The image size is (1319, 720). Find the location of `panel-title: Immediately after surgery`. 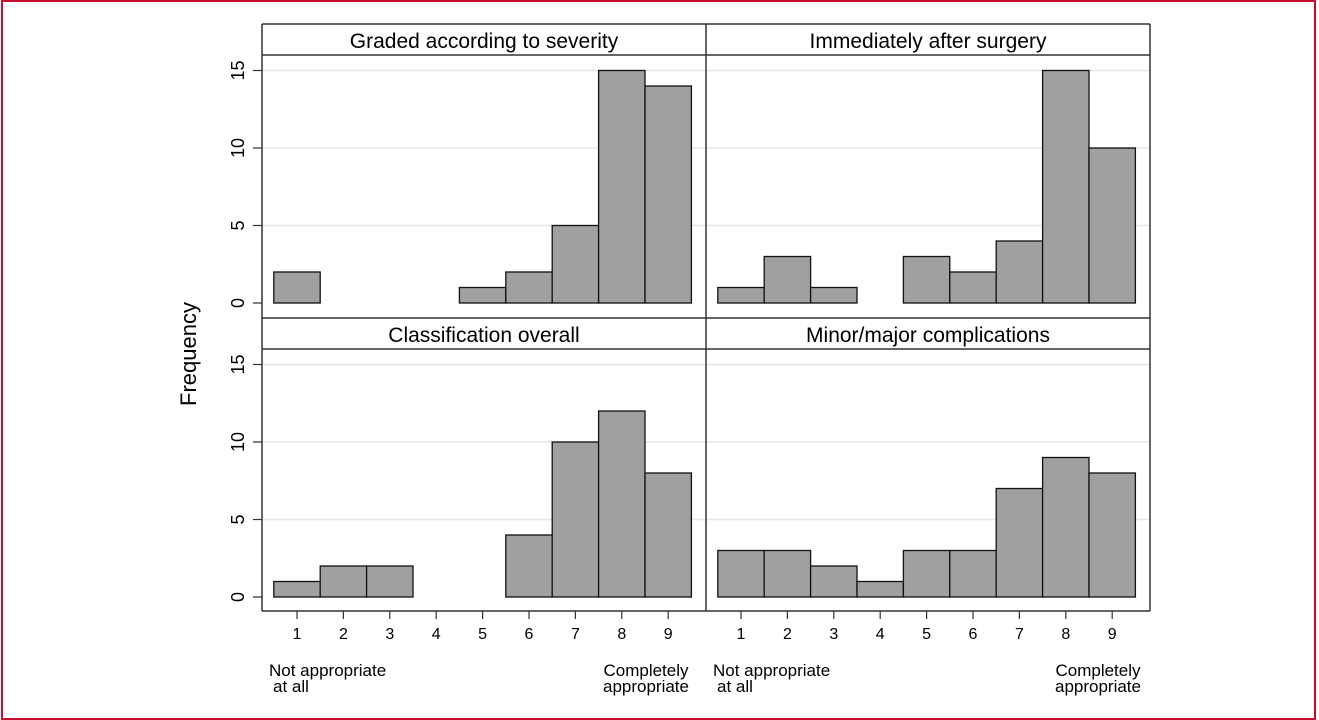

panel-title: Immediately after surgery is located at coordinates (928, 41).